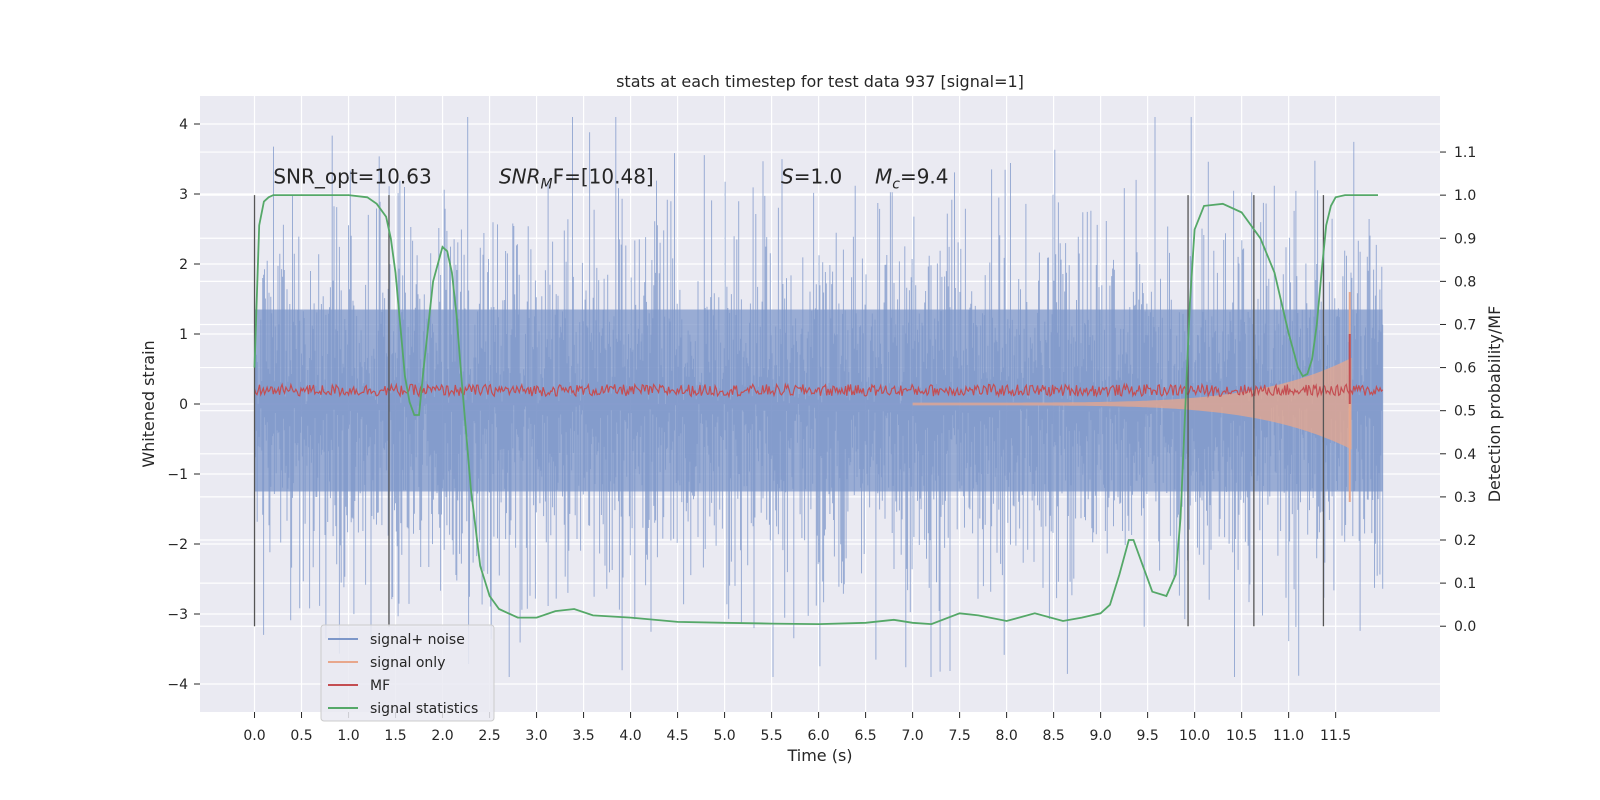 This screenshot has height=800, width=1600. I want to click on y-right-tick-label: 0.7, so click(1465, 325).